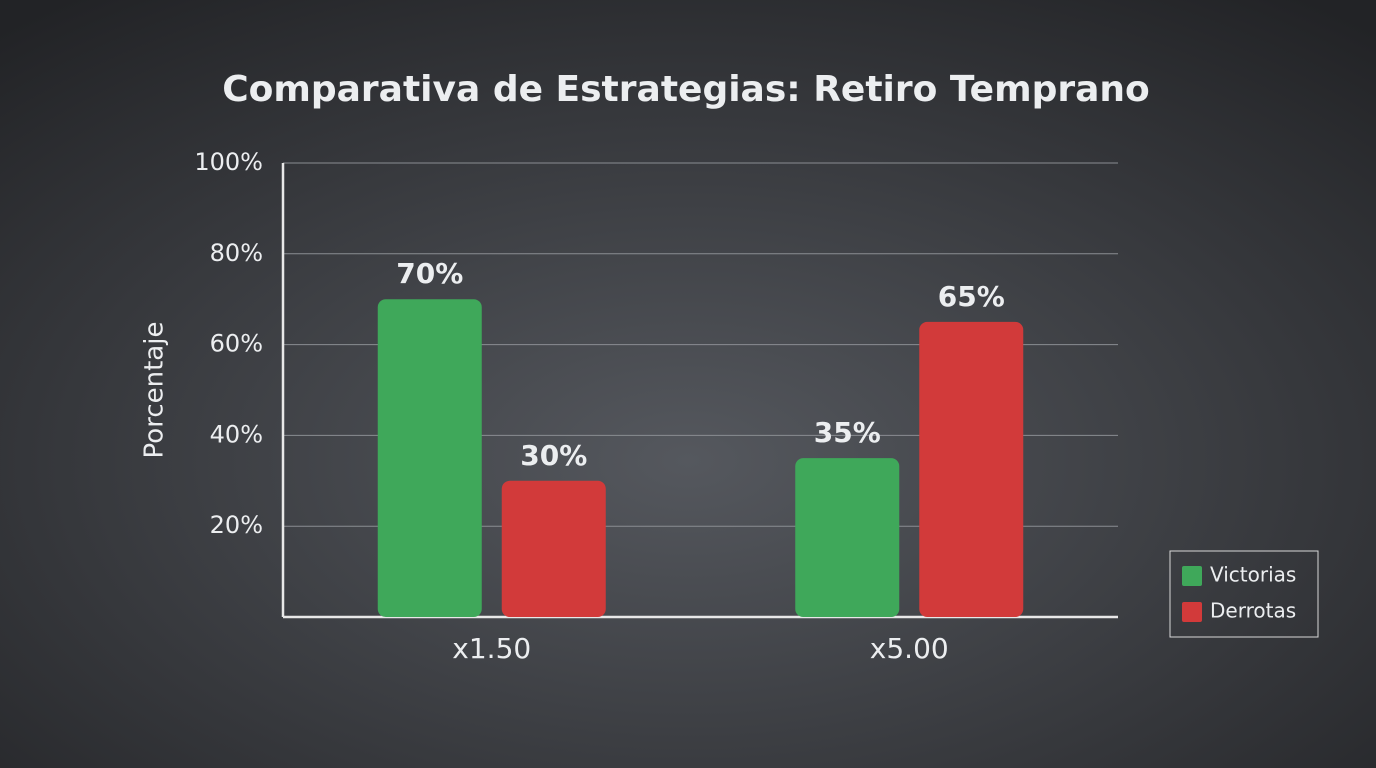 This screenshot has height=768, width=1376. I want to click on value-label: 65%, so click(971, 296).